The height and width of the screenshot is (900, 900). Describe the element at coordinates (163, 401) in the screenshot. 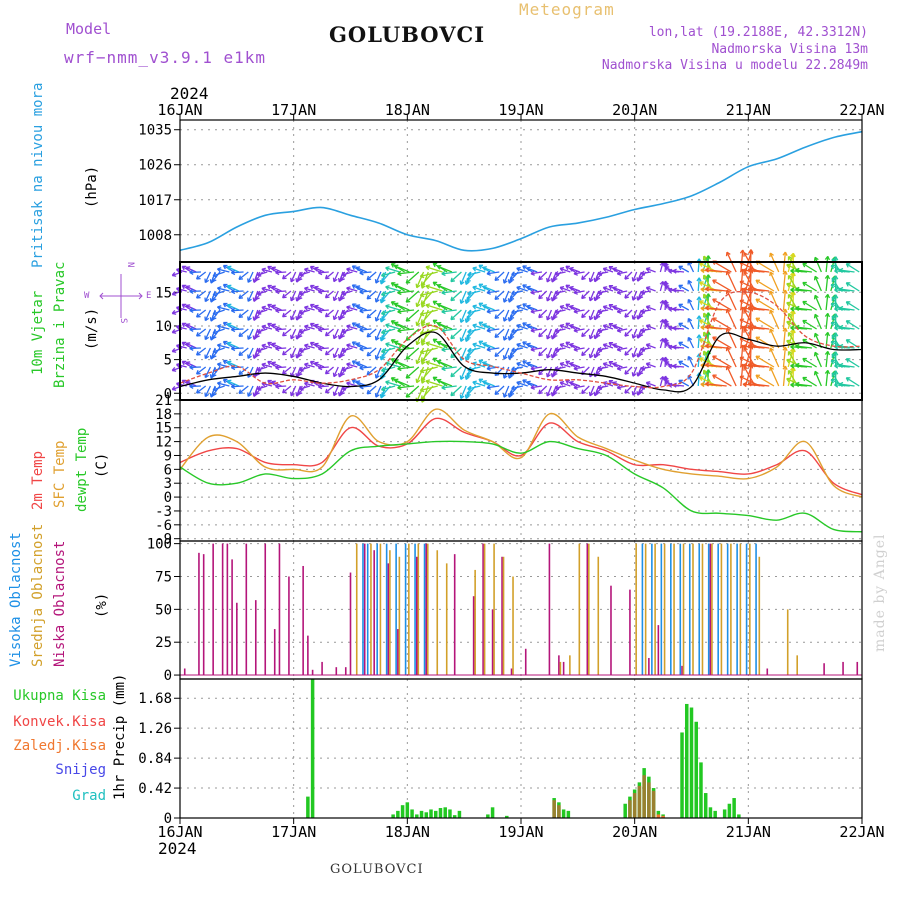

I see `ytick-label-temperature: 21` at that location.